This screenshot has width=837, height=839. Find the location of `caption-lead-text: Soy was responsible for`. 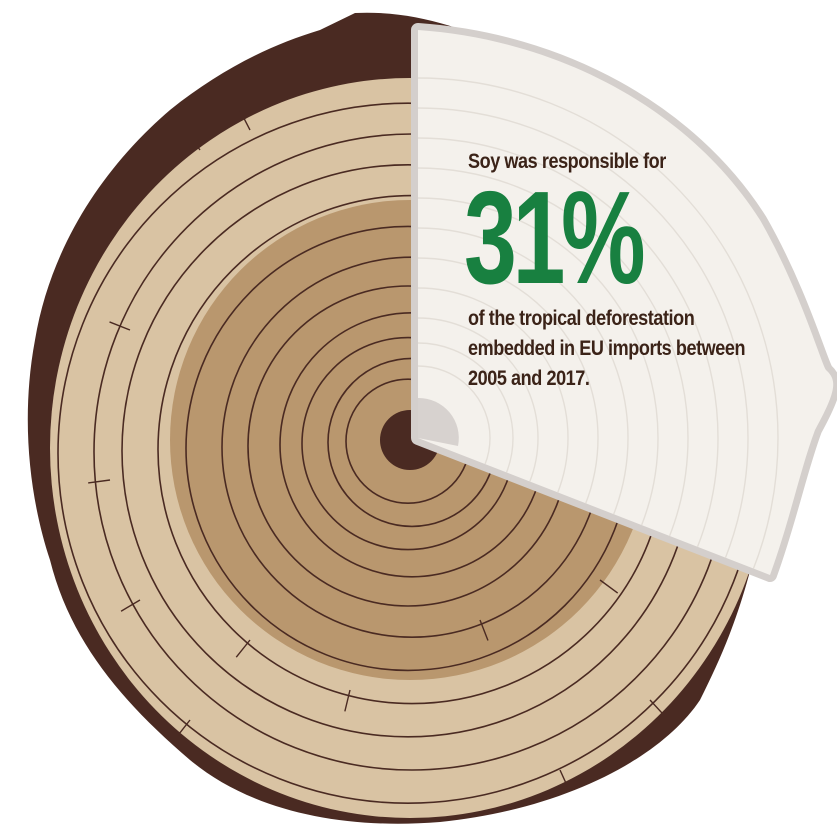

caption-lead-text: Soy was responsible for is located at coordinates (567, 161).